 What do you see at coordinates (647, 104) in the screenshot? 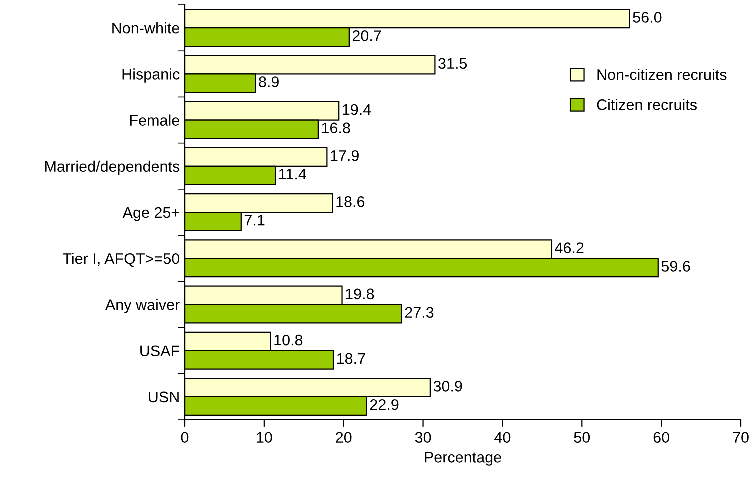
I see `legend-label: Citizen recruits` at bounding box center [647, 104].